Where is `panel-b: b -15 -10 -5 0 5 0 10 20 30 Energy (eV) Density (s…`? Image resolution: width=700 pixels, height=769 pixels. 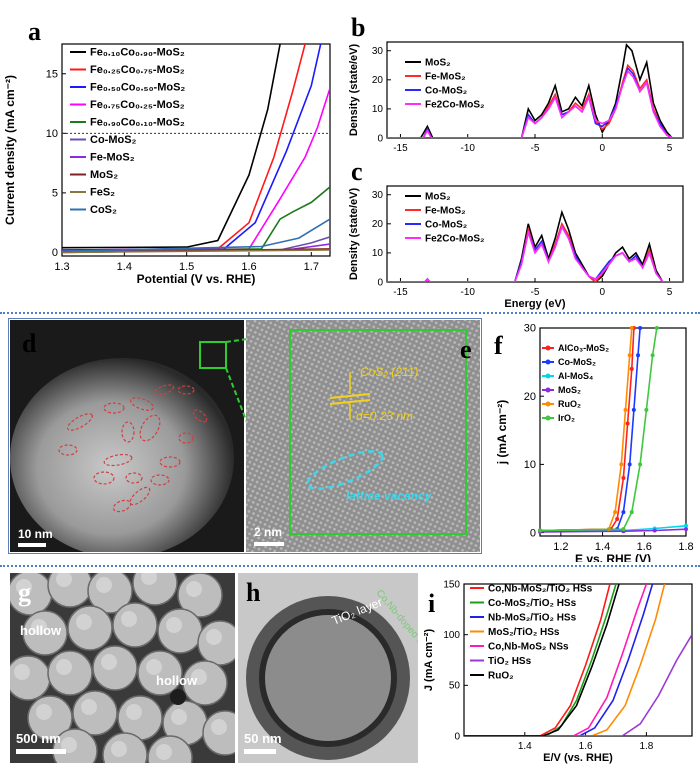 panel-b: b -15 -10 -5 0 5 0 10 20 30 Energy (eV) Density (s… is located at coordinates (516, 84).